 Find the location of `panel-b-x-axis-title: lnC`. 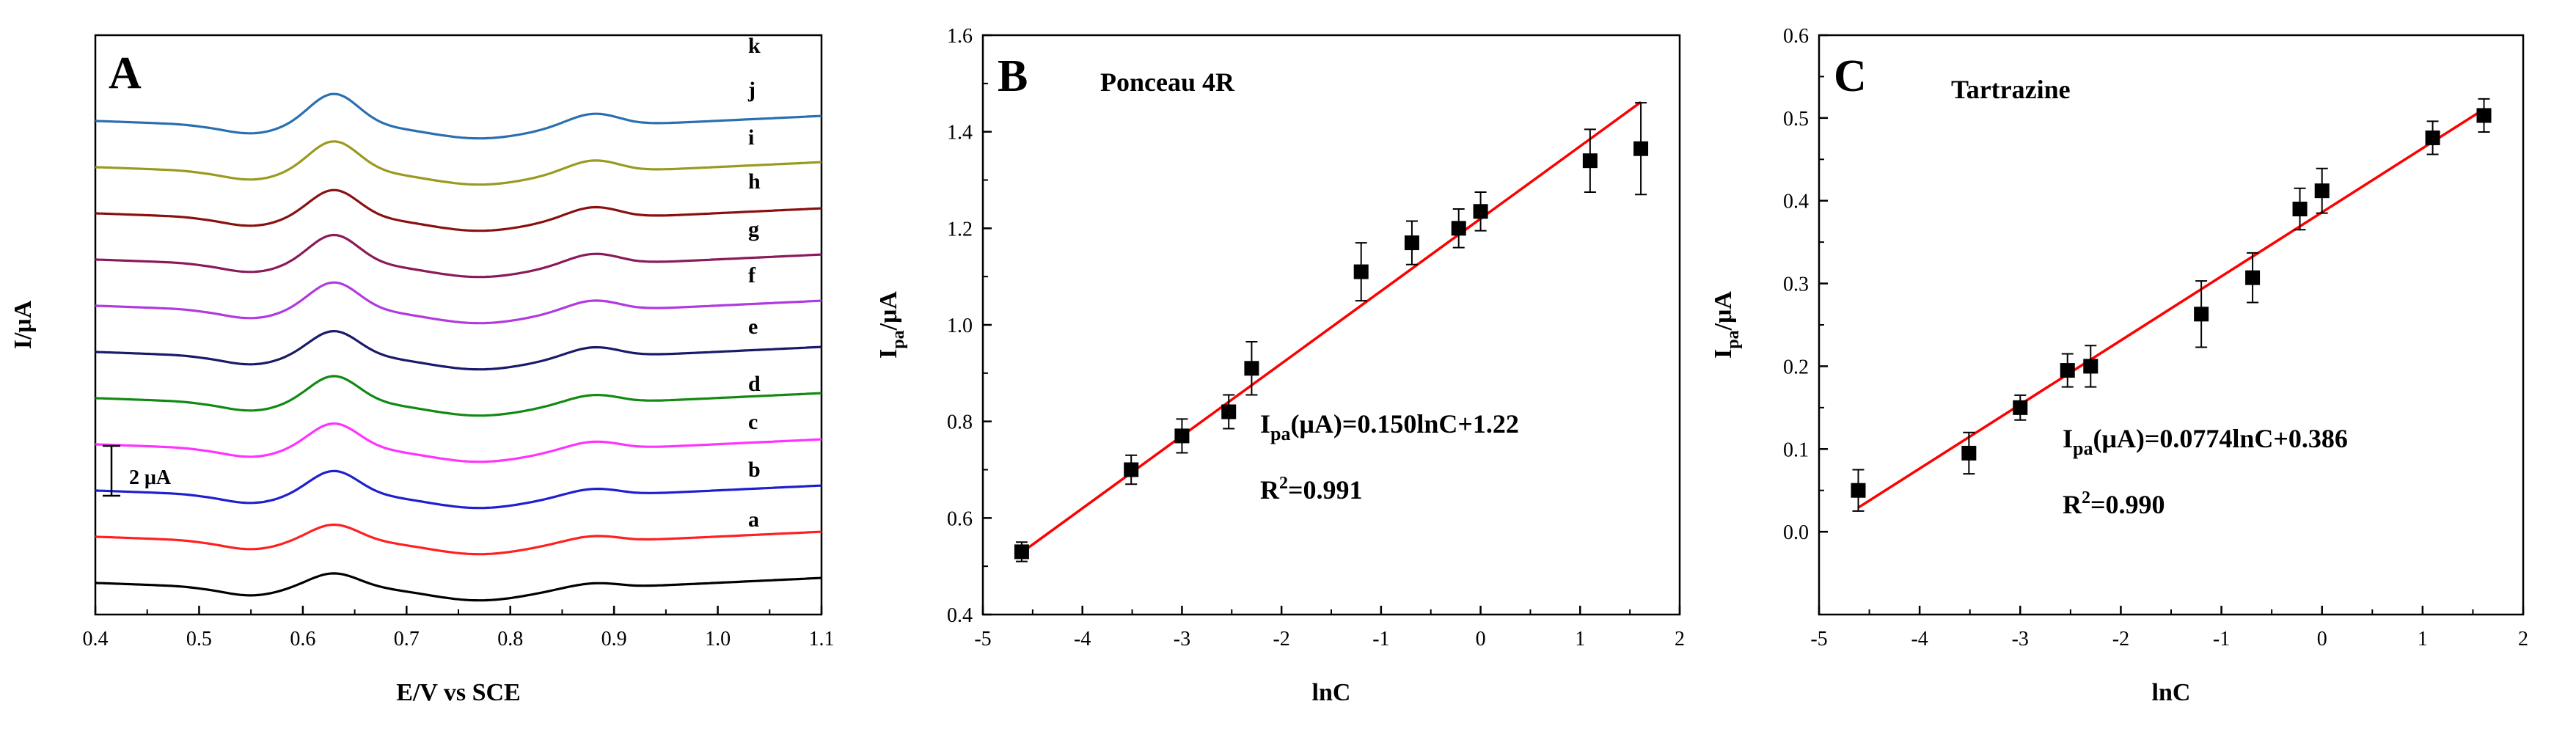

panel-b-x-axis-title: lnC is located at coordinates (1331, 692).